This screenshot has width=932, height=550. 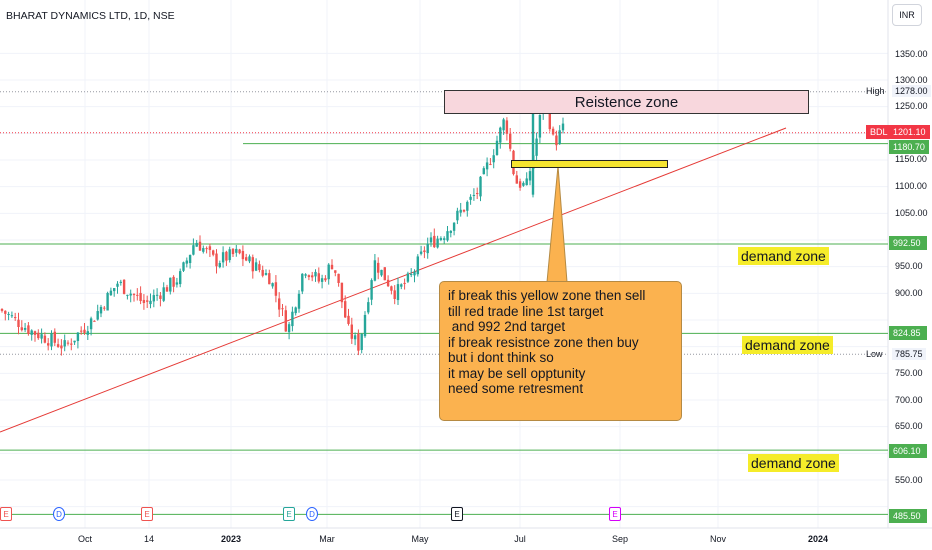 What do you see at coordinates (626, 102) in the screenshot?
I see `resistance-zone: Reistence zone` at bounding box center [626, 102].